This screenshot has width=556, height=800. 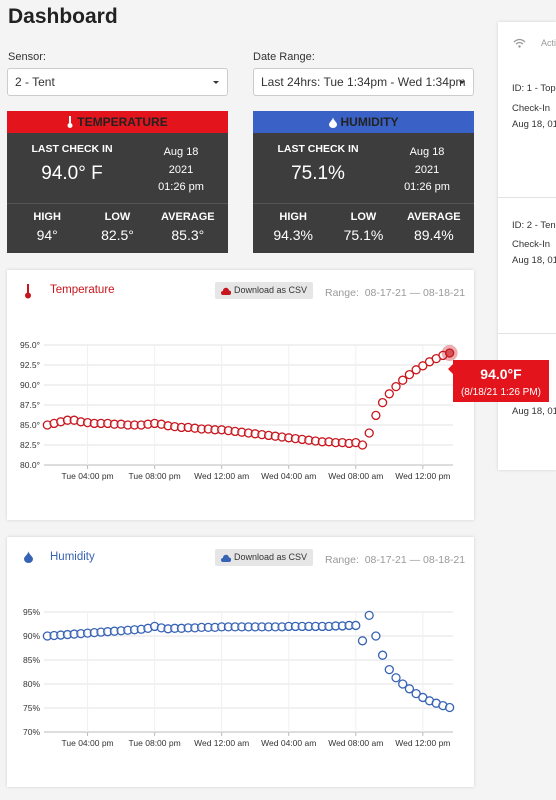 What do you see at coordinates (226, 291) in the screenshot?
I see `cloud-icon` at bounding box center [226, 291].